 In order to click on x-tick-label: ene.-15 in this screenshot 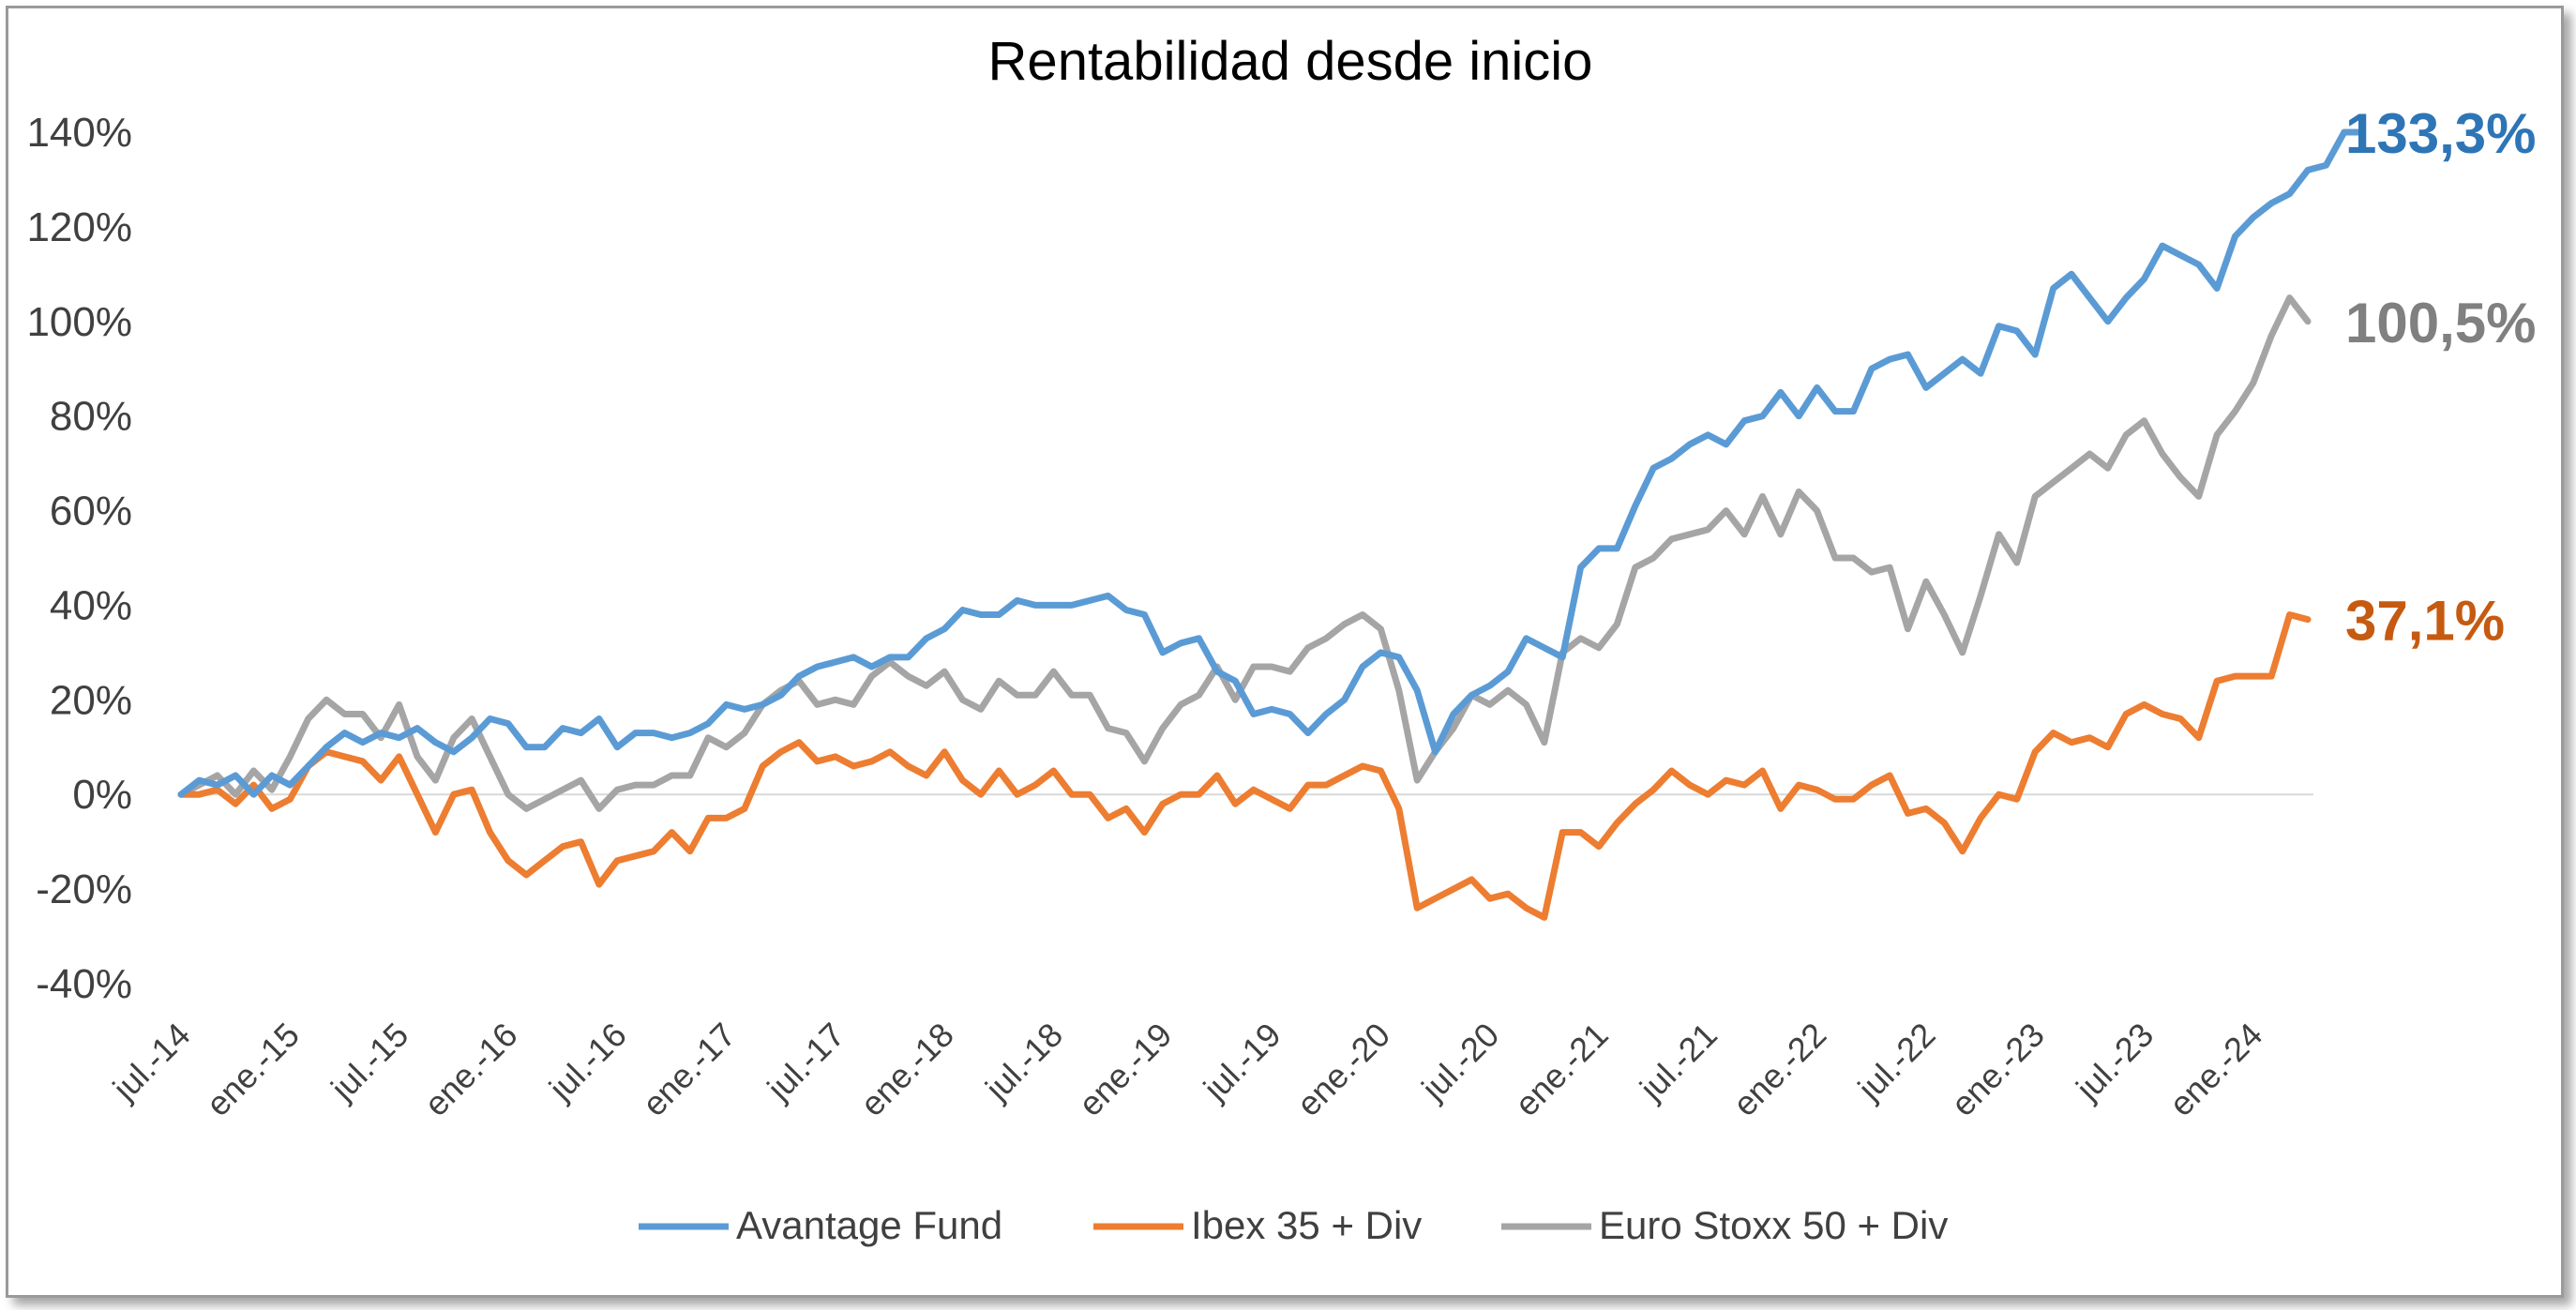, I will do `click(253, 1069)`.